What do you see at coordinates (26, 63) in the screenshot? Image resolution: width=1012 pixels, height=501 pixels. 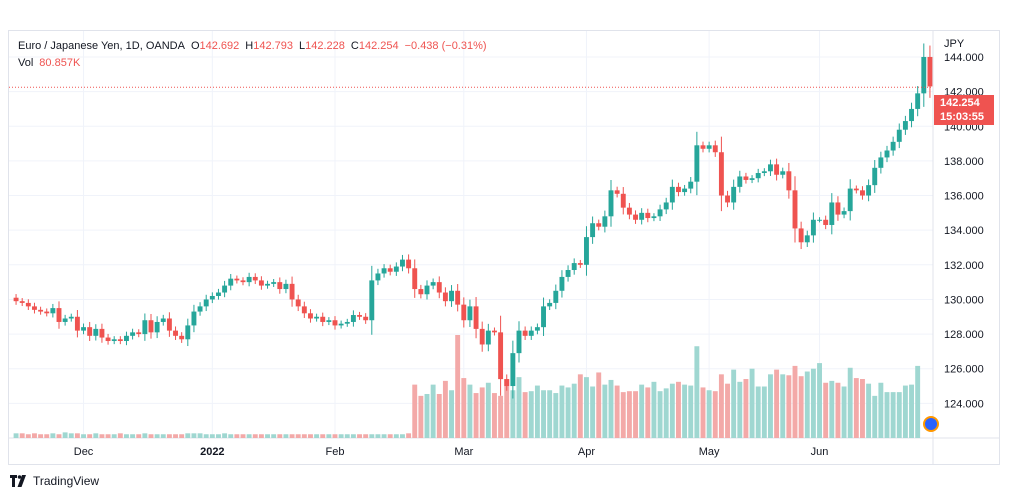 I see `volume-label: Vol` at bounding box center [26, 63].